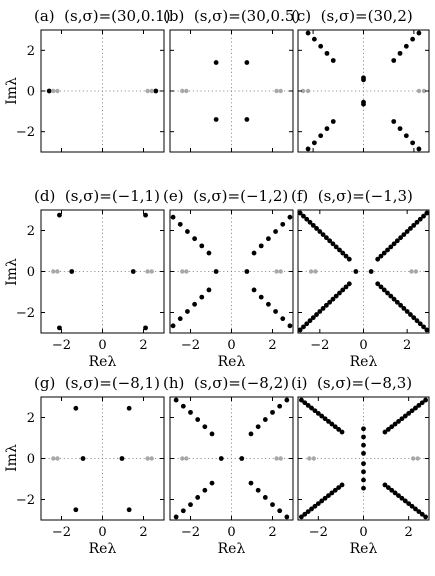  What do you see at coordinates (102, 16) in the screenshot?
I see `panel-title: (a) (s,σ)=(30,0.1)` at bounding box center [102, 16].